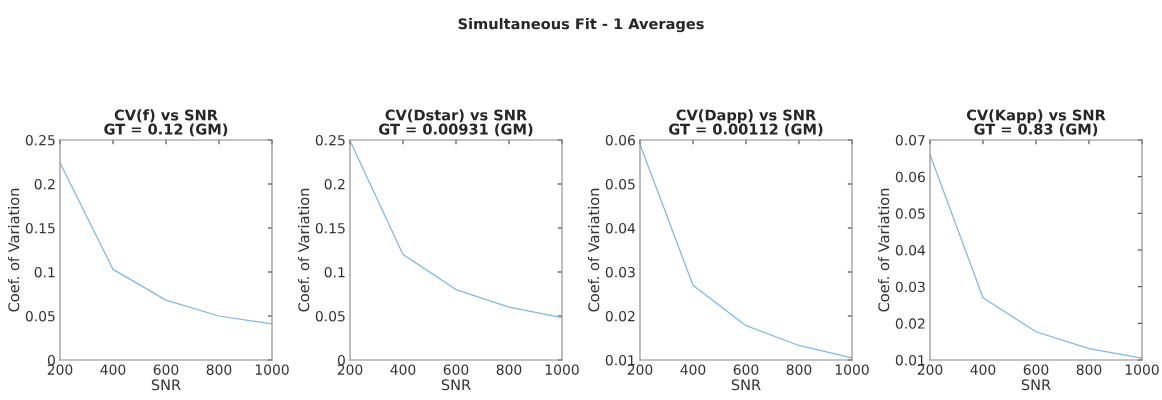  I want to click on chart-title: CV(Dapp) vs SNR, so click(746, 116).